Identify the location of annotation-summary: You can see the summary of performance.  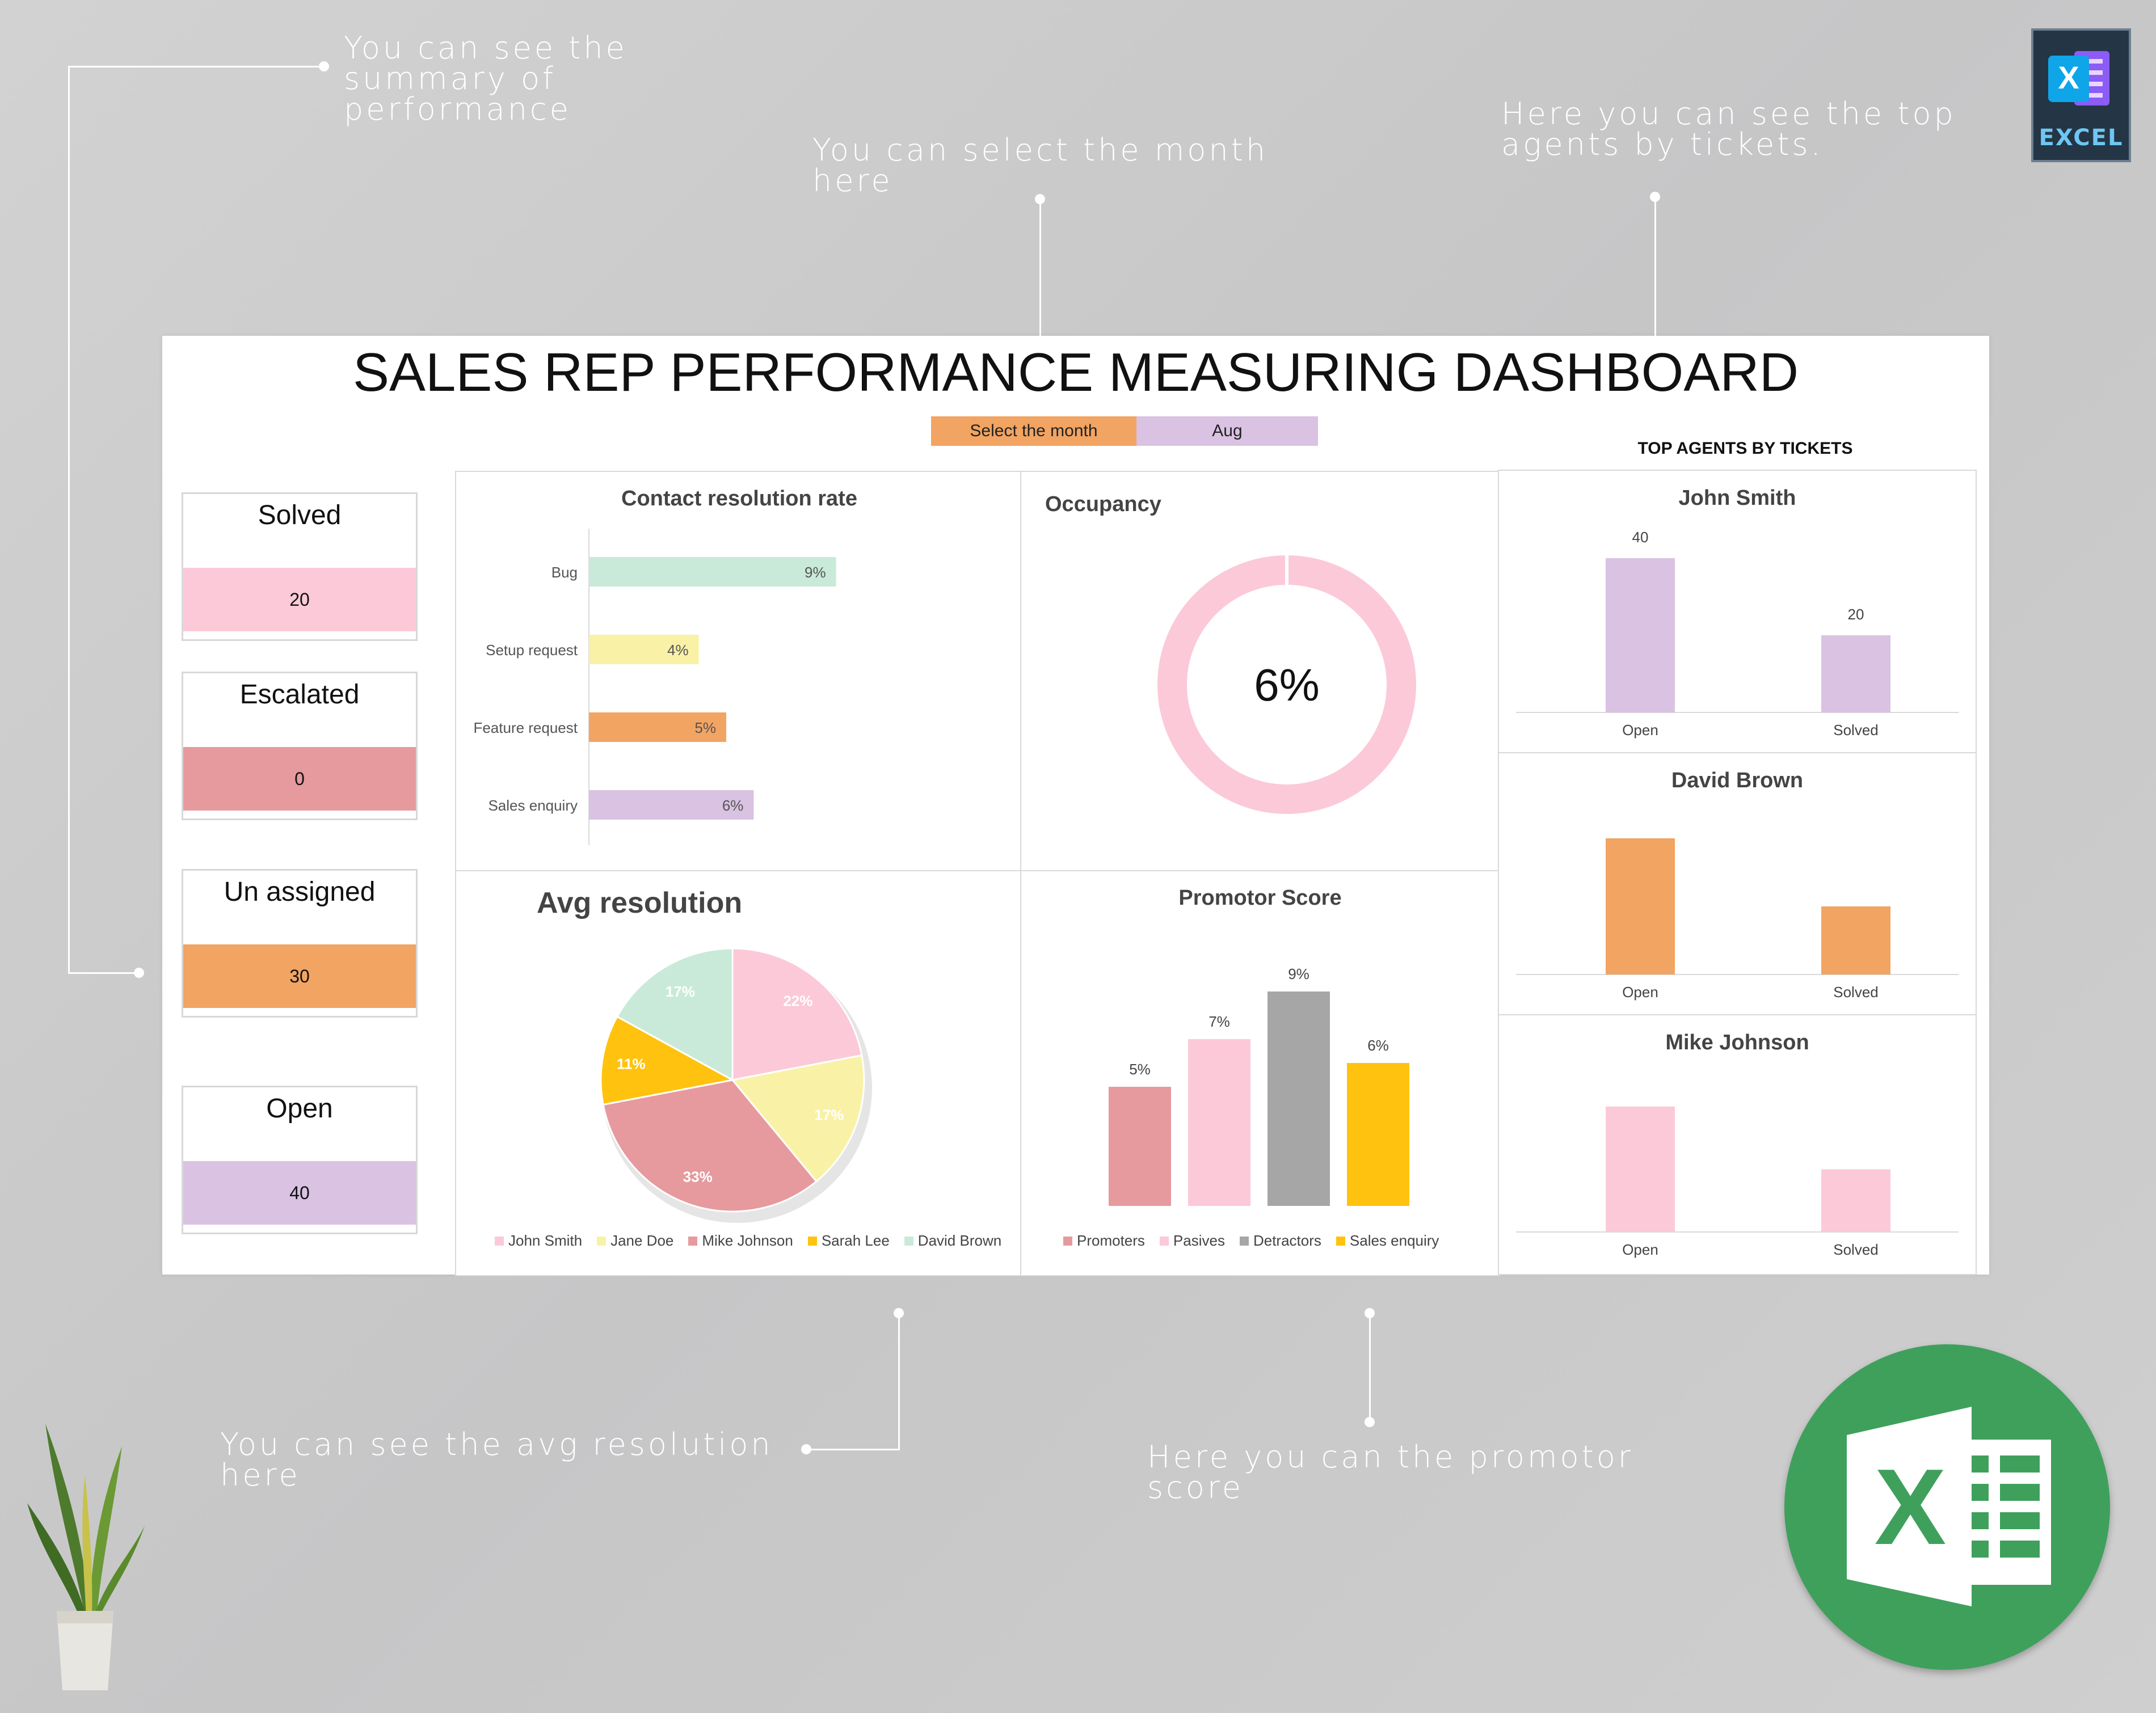
(486, 79).